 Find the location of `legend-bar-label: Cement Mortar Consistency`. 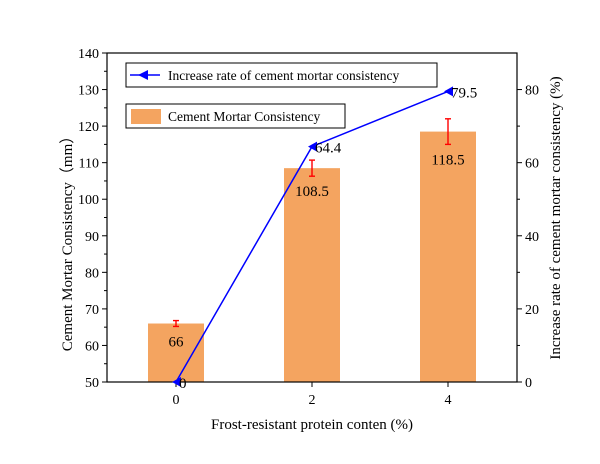

legend-bar-label: Cement Mortar Consistency is located at coordinates (244, 116).